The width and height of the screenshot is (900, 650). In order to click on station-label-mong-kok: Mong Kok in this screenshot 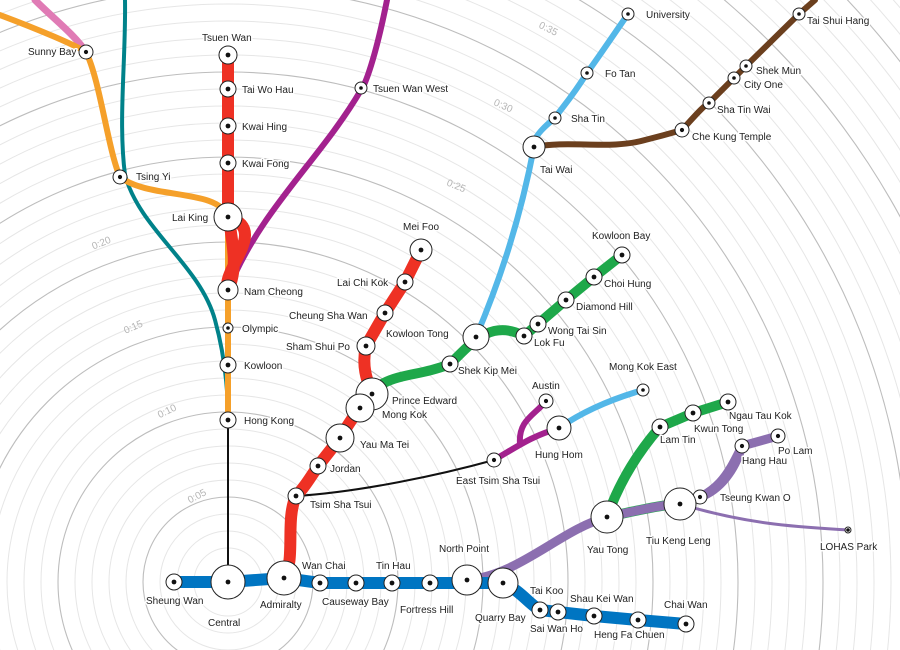, I will do `click(405, 416)`.